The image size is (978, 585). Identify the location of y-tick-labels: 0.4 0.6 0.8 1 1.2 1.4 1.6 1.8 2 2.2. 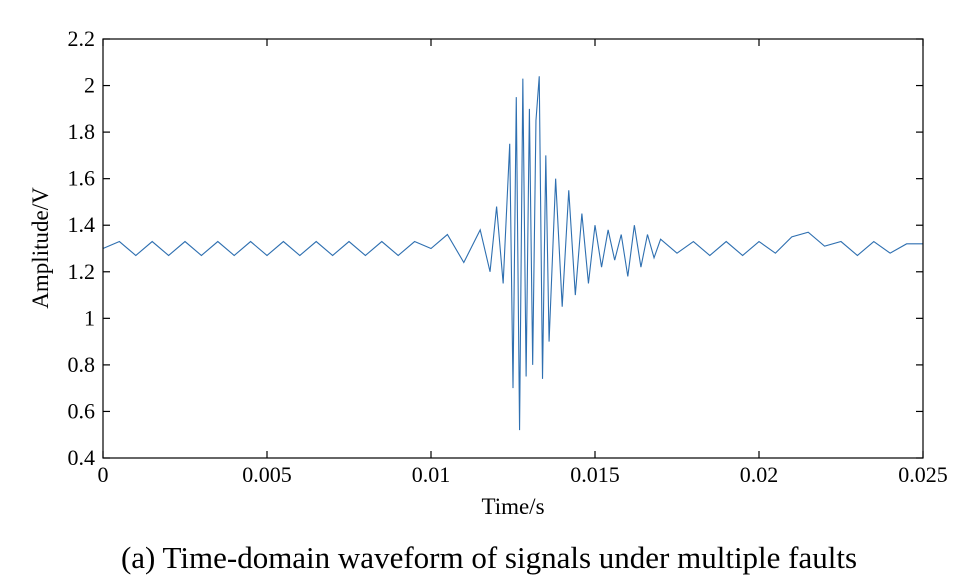
(82, 248).